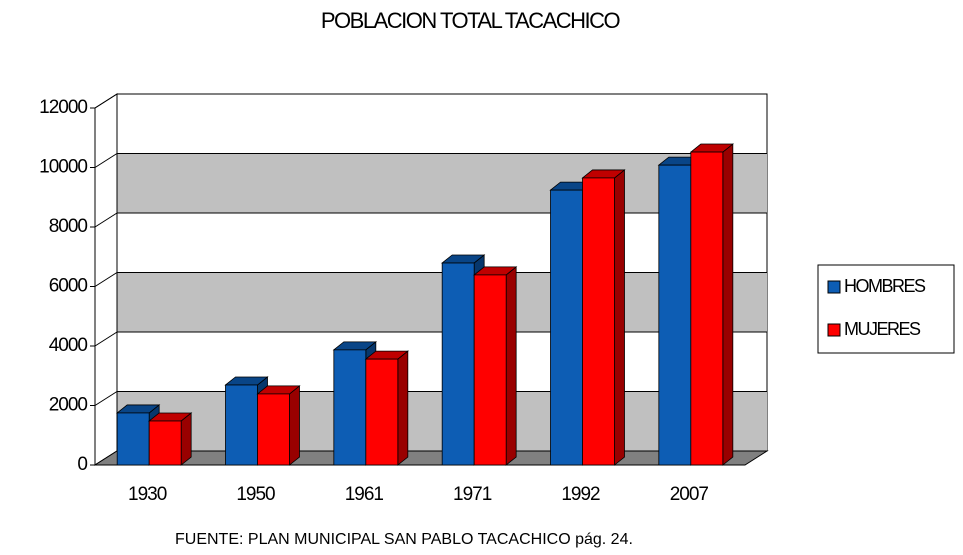  Describe the element at coordinates (472, 494) in the screenshot. I see `x-tick-label: 1971` at that location.